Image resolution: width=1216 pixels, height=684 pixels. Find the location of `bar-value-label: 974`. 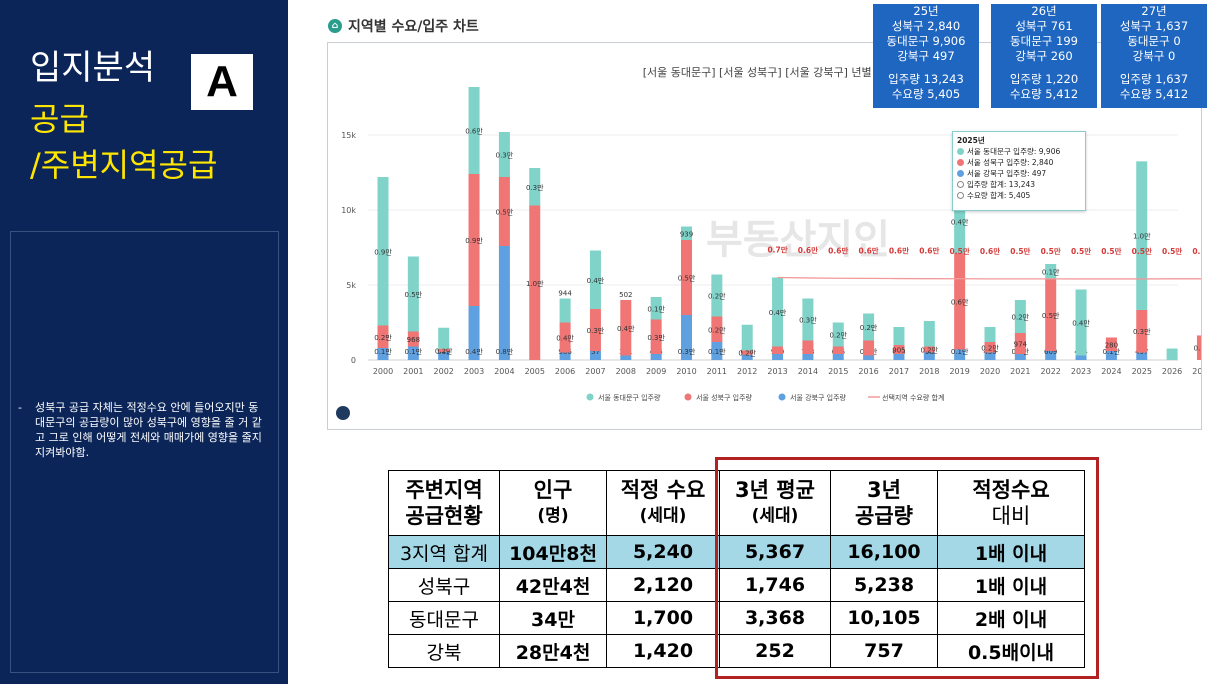

bar-value-label: 974 is located at coordinates (1021, 345).